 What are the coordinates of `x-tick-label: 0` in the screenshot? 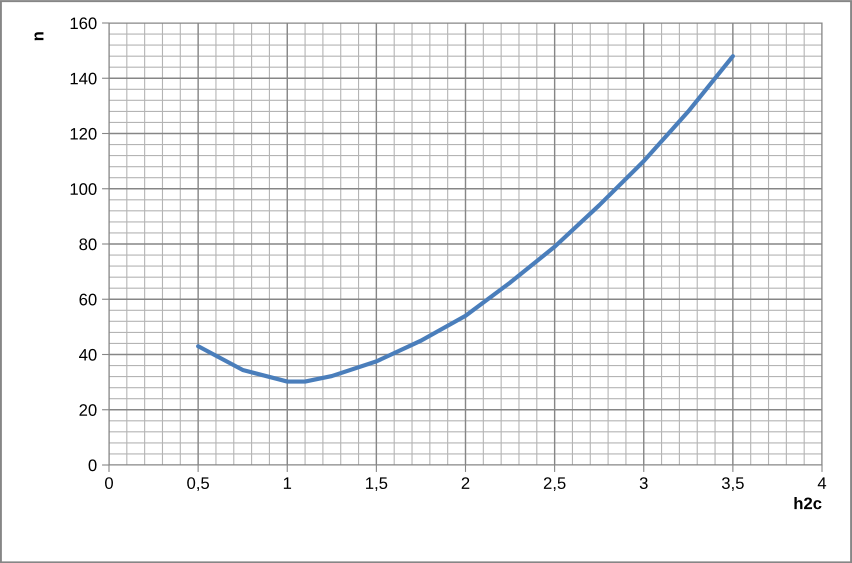 It's located at (109, 483).